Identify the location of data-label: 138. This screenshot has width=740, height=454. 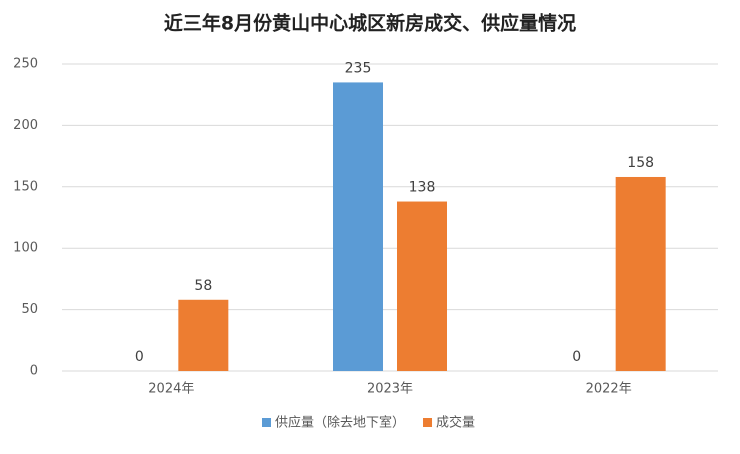
(422, 188).